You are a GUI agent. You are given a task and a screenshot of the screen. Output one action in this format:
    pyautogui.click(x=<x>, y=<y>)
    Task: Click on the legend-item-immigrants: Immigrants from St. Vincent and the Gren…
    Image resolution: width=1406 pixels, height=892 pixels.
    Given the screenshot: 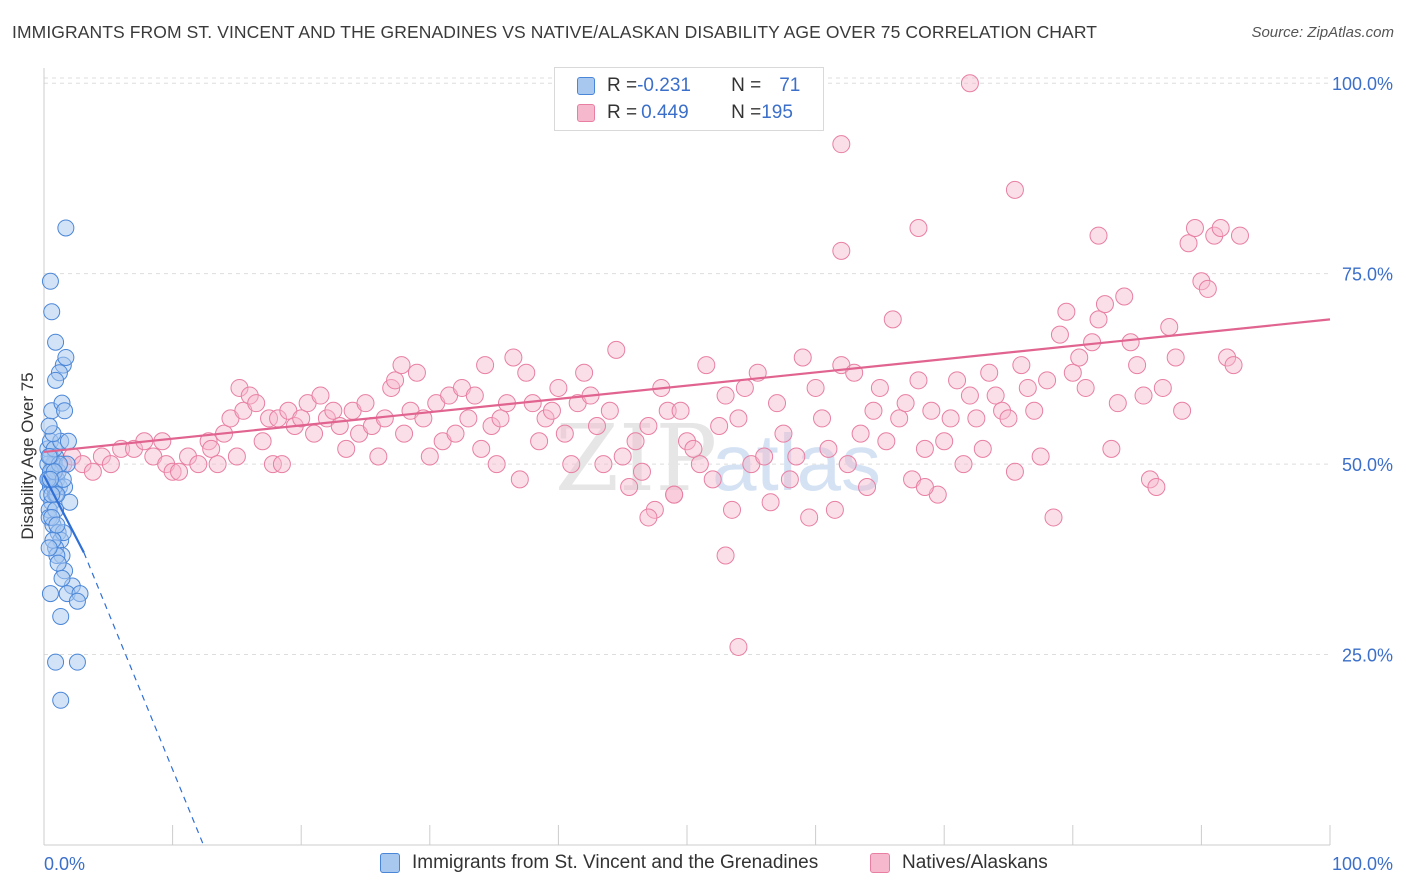 What is the action you would take?
    pyautogui.click(x=599, y=863)
    